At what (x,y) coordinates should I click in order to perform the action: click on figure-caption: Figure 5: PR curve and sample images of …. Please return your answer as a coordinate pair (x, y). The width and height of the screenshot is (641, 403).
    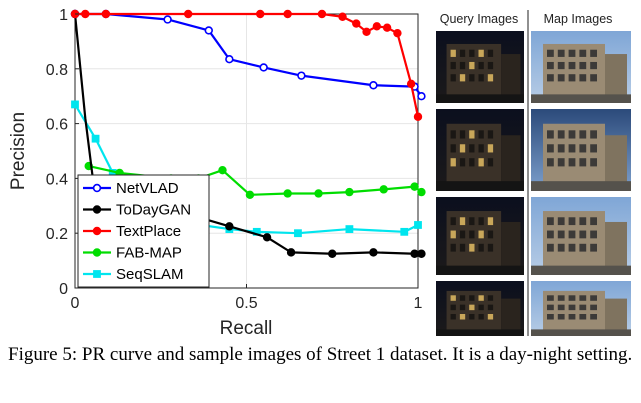
    Looking at the image, I should click on (320, 354).